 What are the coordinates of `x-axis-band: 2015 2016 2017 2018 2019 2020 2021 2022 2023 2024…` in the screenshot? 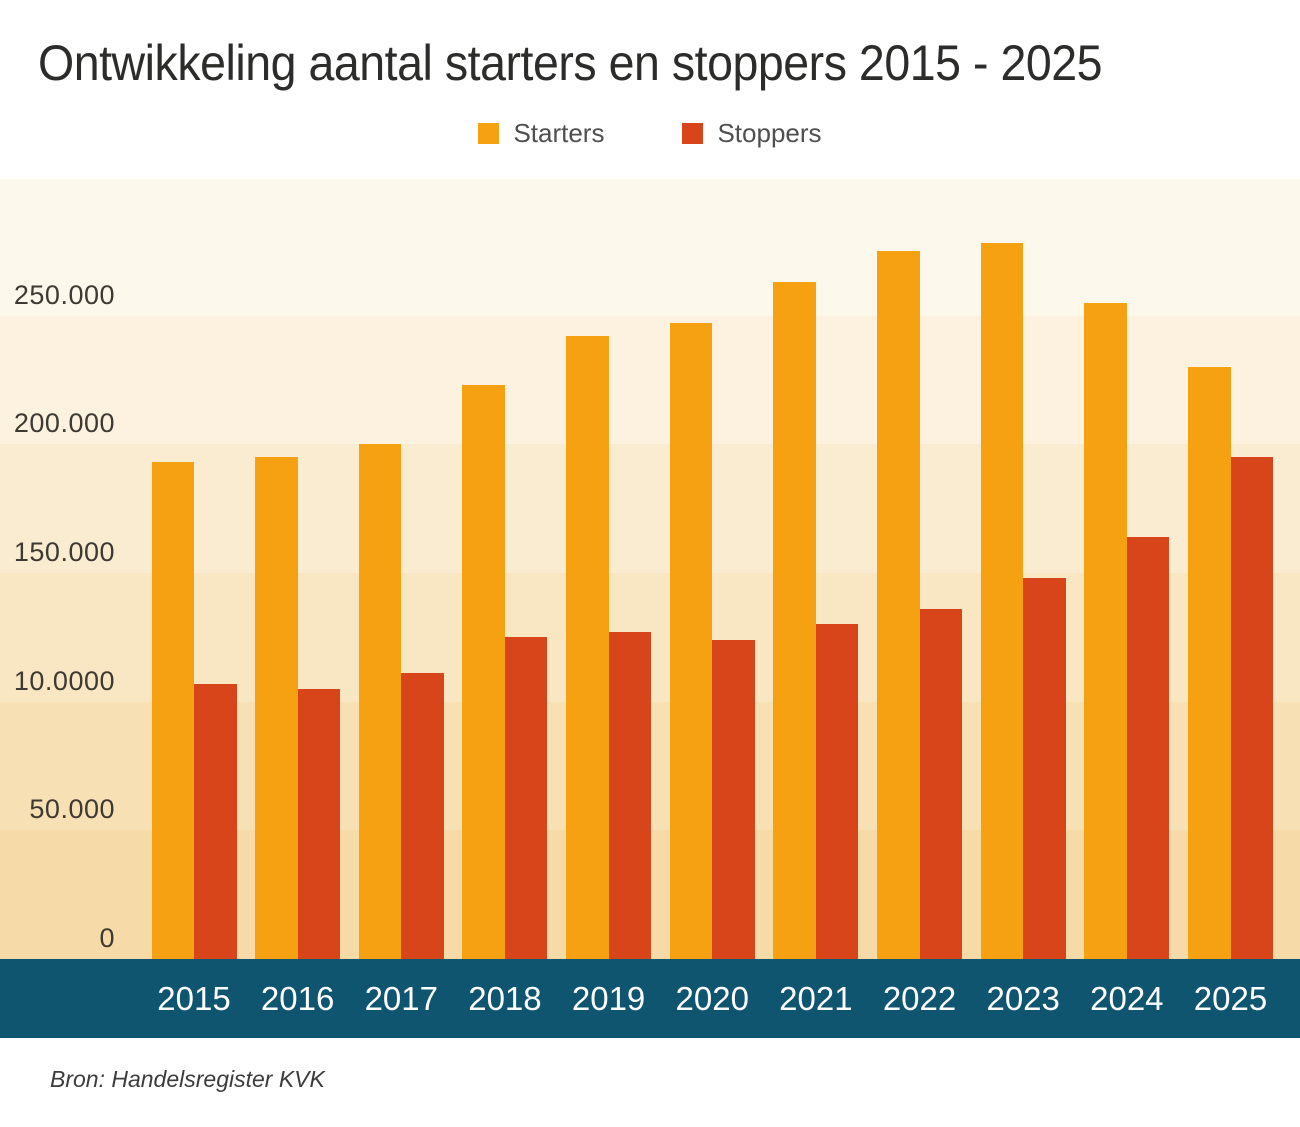 It's located at (650, 998).